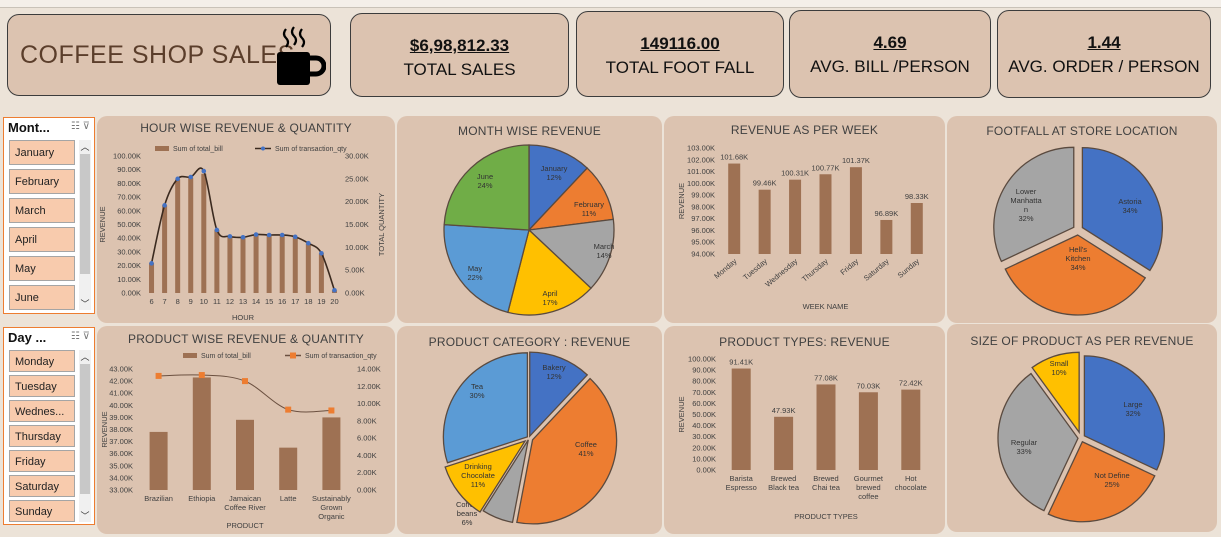  I want to click on y-tick-label: 20.00K, so click(129, 265).